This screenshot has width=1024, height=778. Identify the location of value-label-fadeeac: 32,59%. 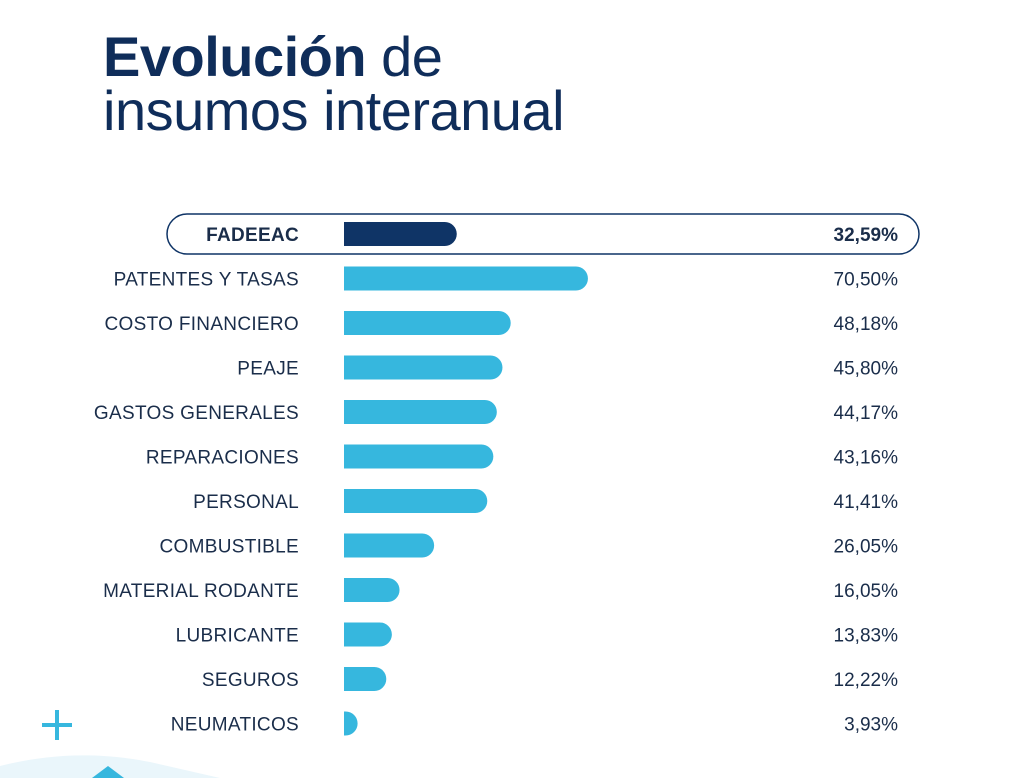
(866, 235).